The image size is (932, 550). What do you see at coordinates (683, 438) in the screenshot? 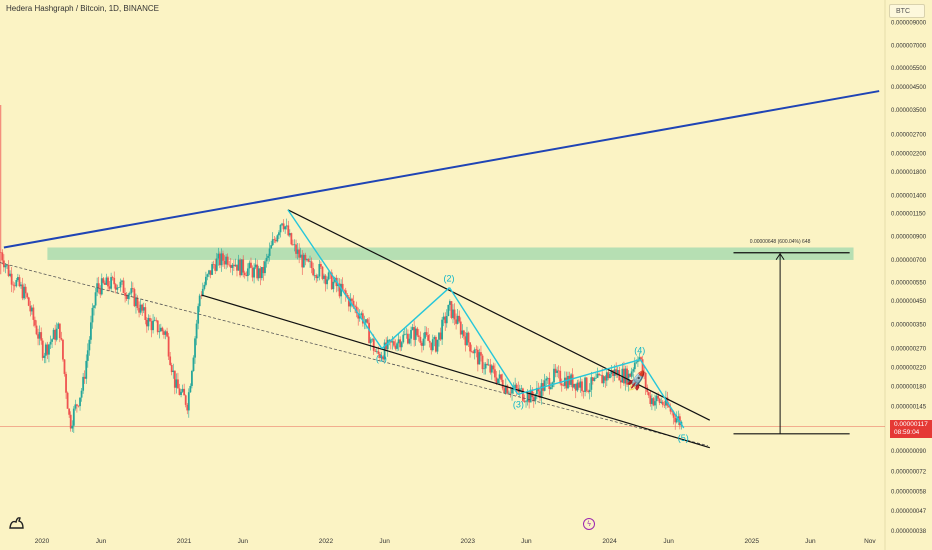
I see `wave-label: (5)` at bounding box center [683, 438].